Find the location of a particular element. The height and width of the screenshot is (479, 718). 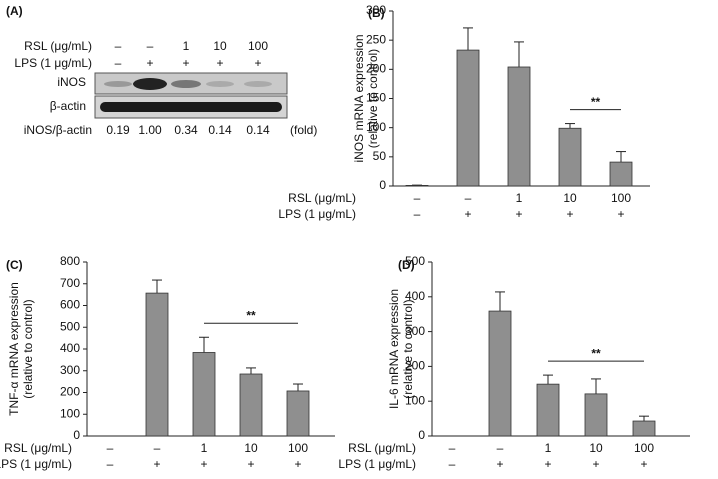

panel-label: (A) is located at coordinates (14, 11).